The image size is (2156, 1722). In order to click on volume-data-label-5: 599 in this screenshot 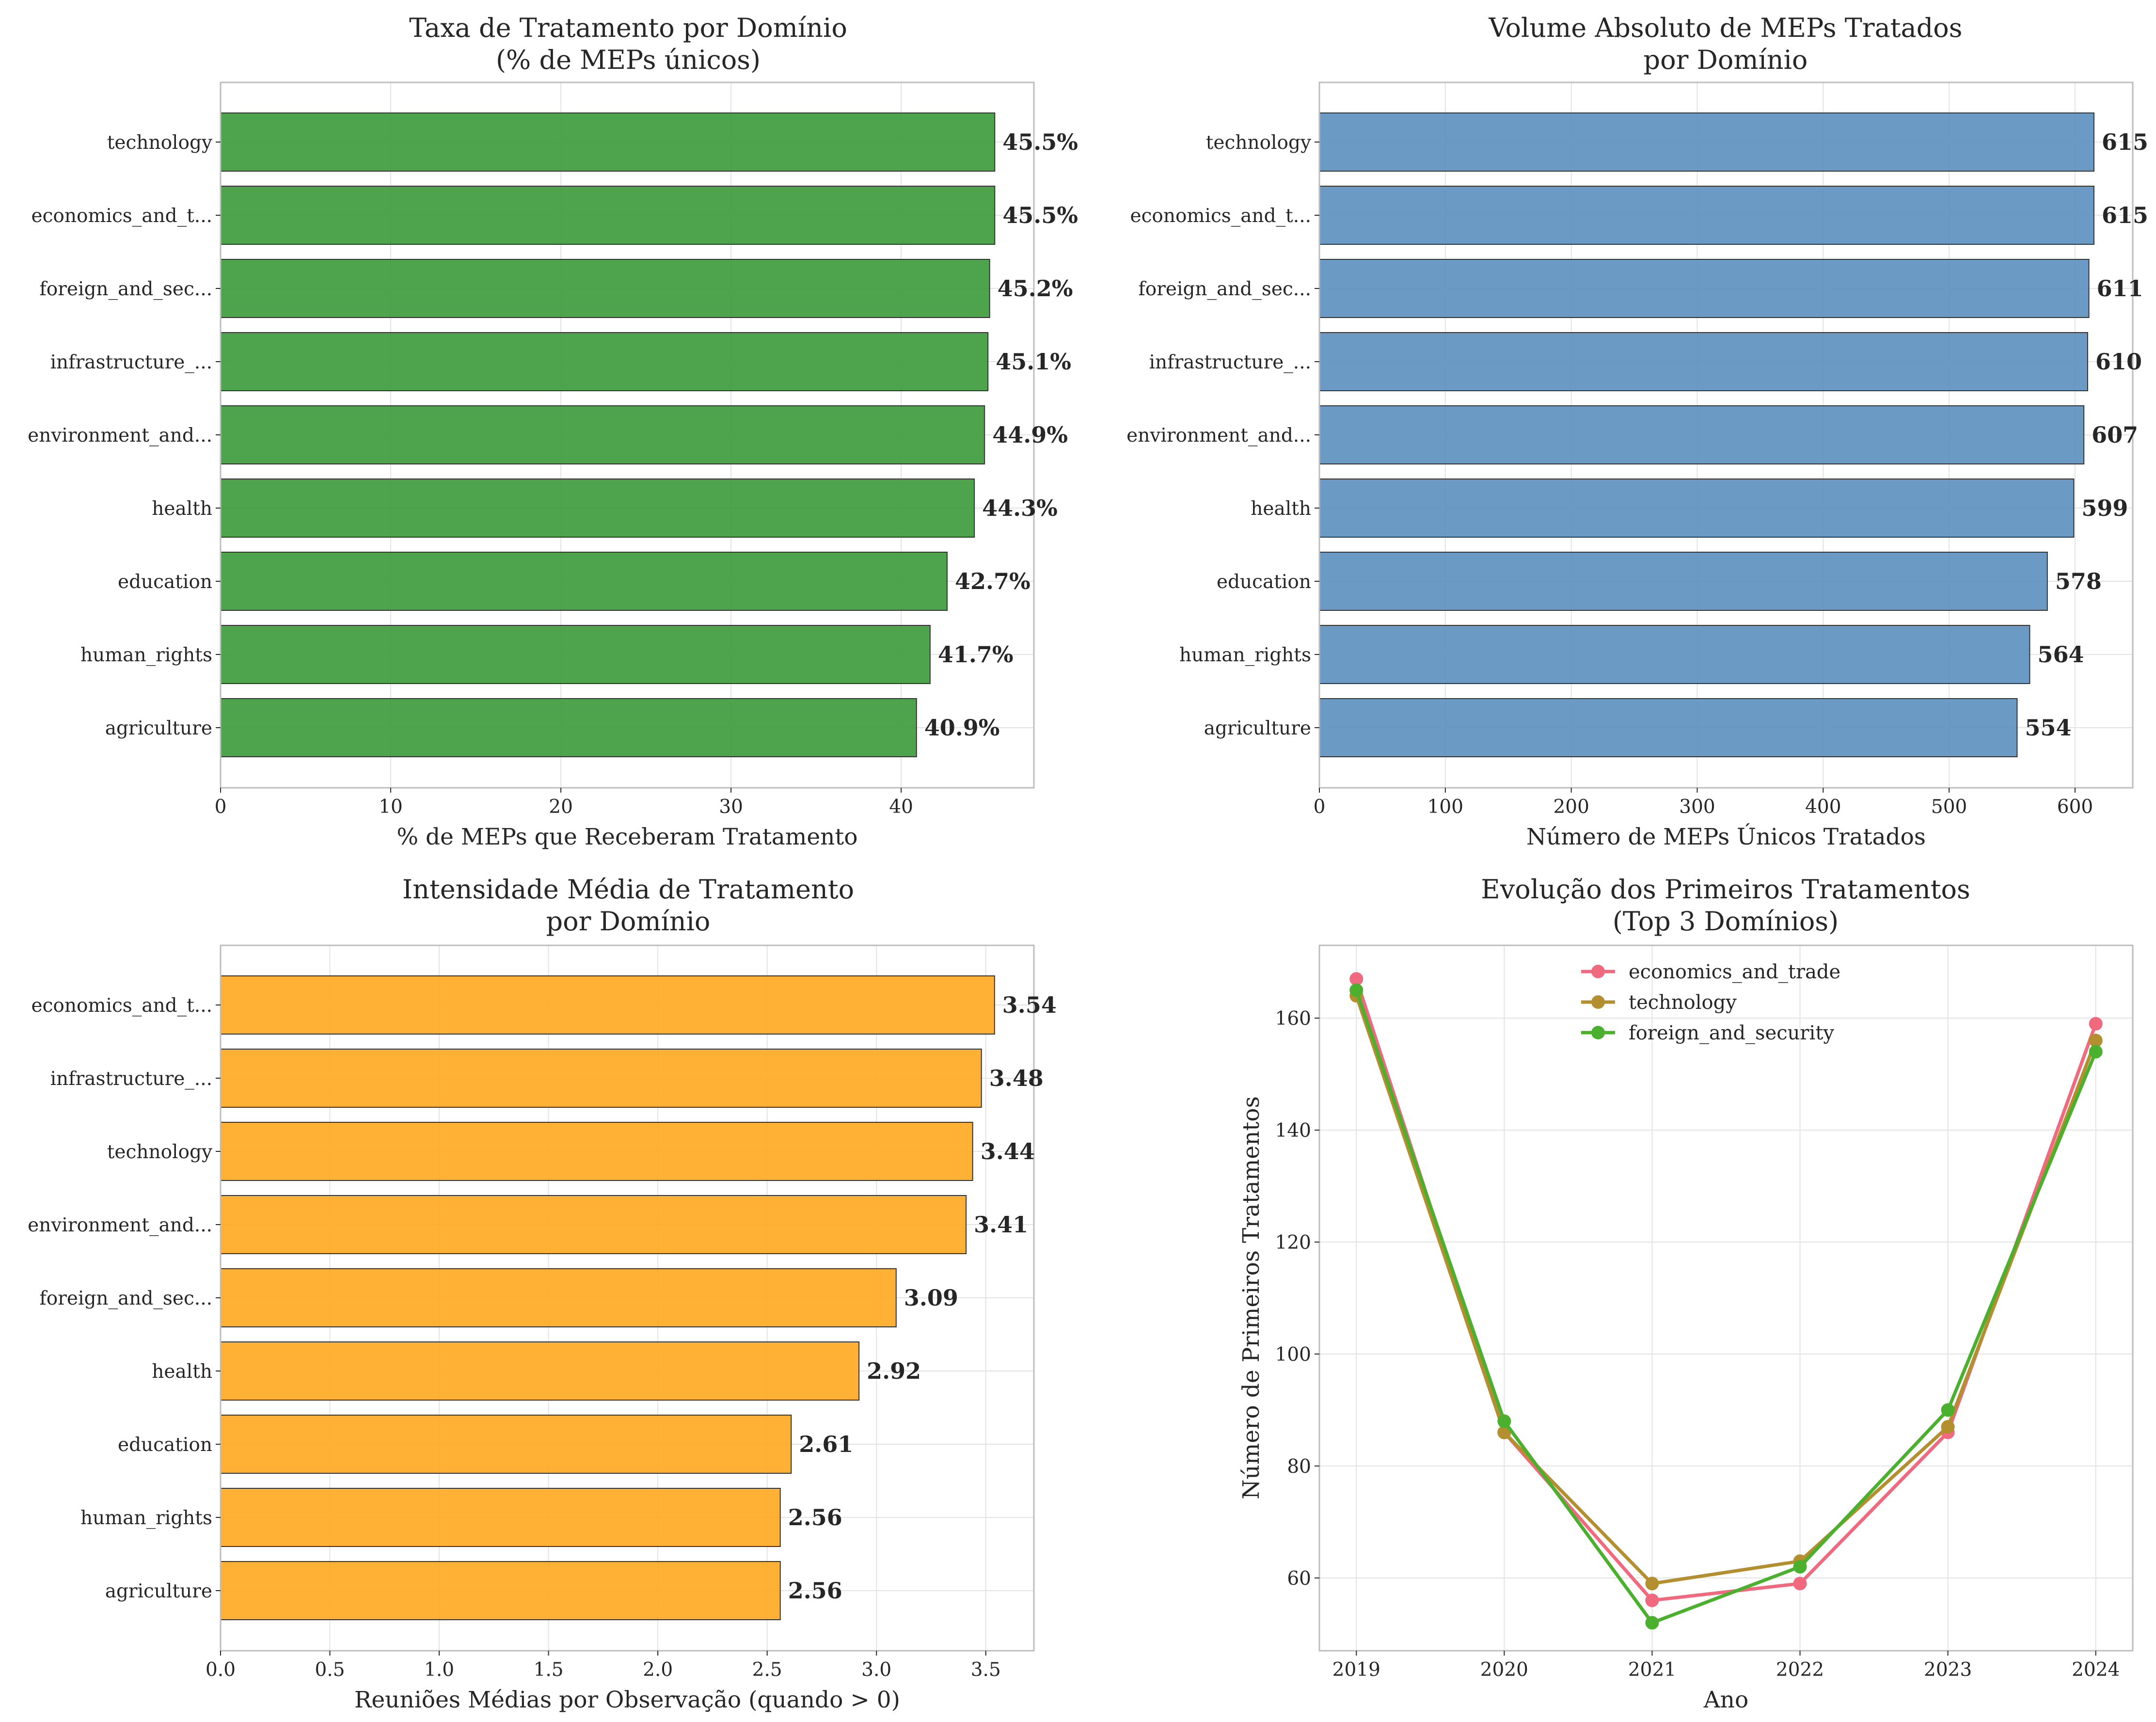, I will do `click(2104, 508)`.